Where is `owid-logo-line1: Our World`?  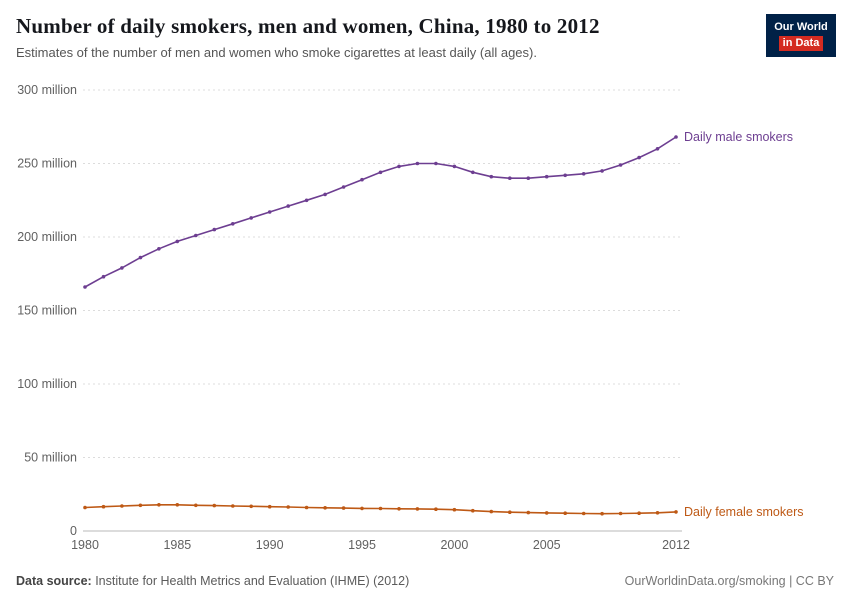 owid-logo-line1: Our World is located at coordinates (801, 27).